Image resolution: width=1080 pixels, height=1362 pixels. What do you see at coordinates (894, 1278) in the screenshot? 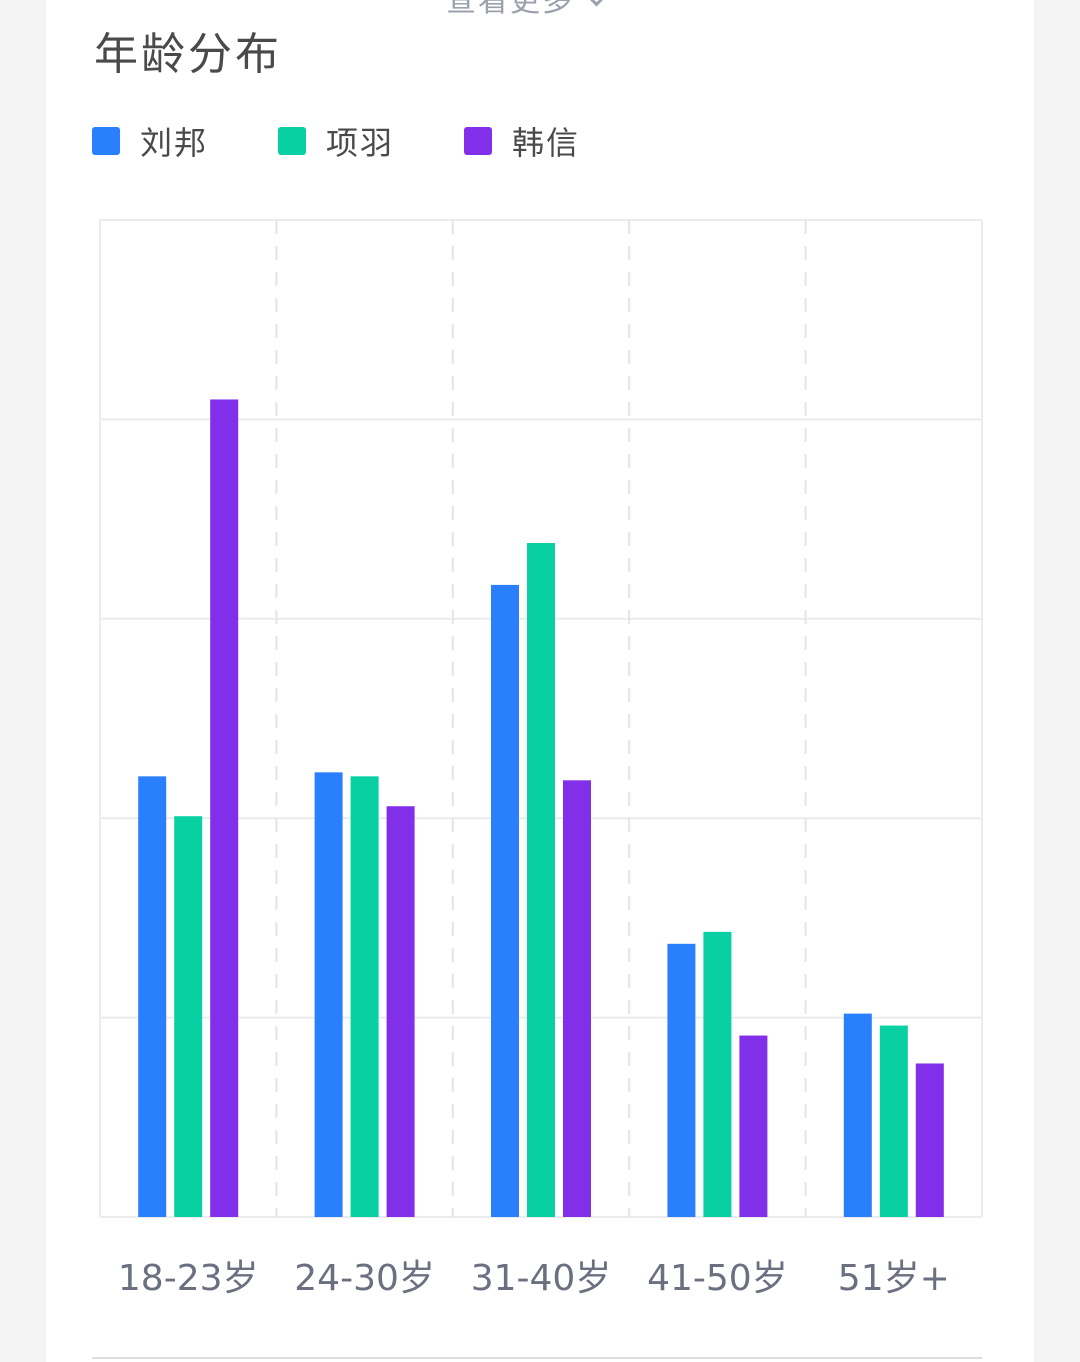
I see `x-tick-label: 51岁+` at bounding box center [894, 1278].